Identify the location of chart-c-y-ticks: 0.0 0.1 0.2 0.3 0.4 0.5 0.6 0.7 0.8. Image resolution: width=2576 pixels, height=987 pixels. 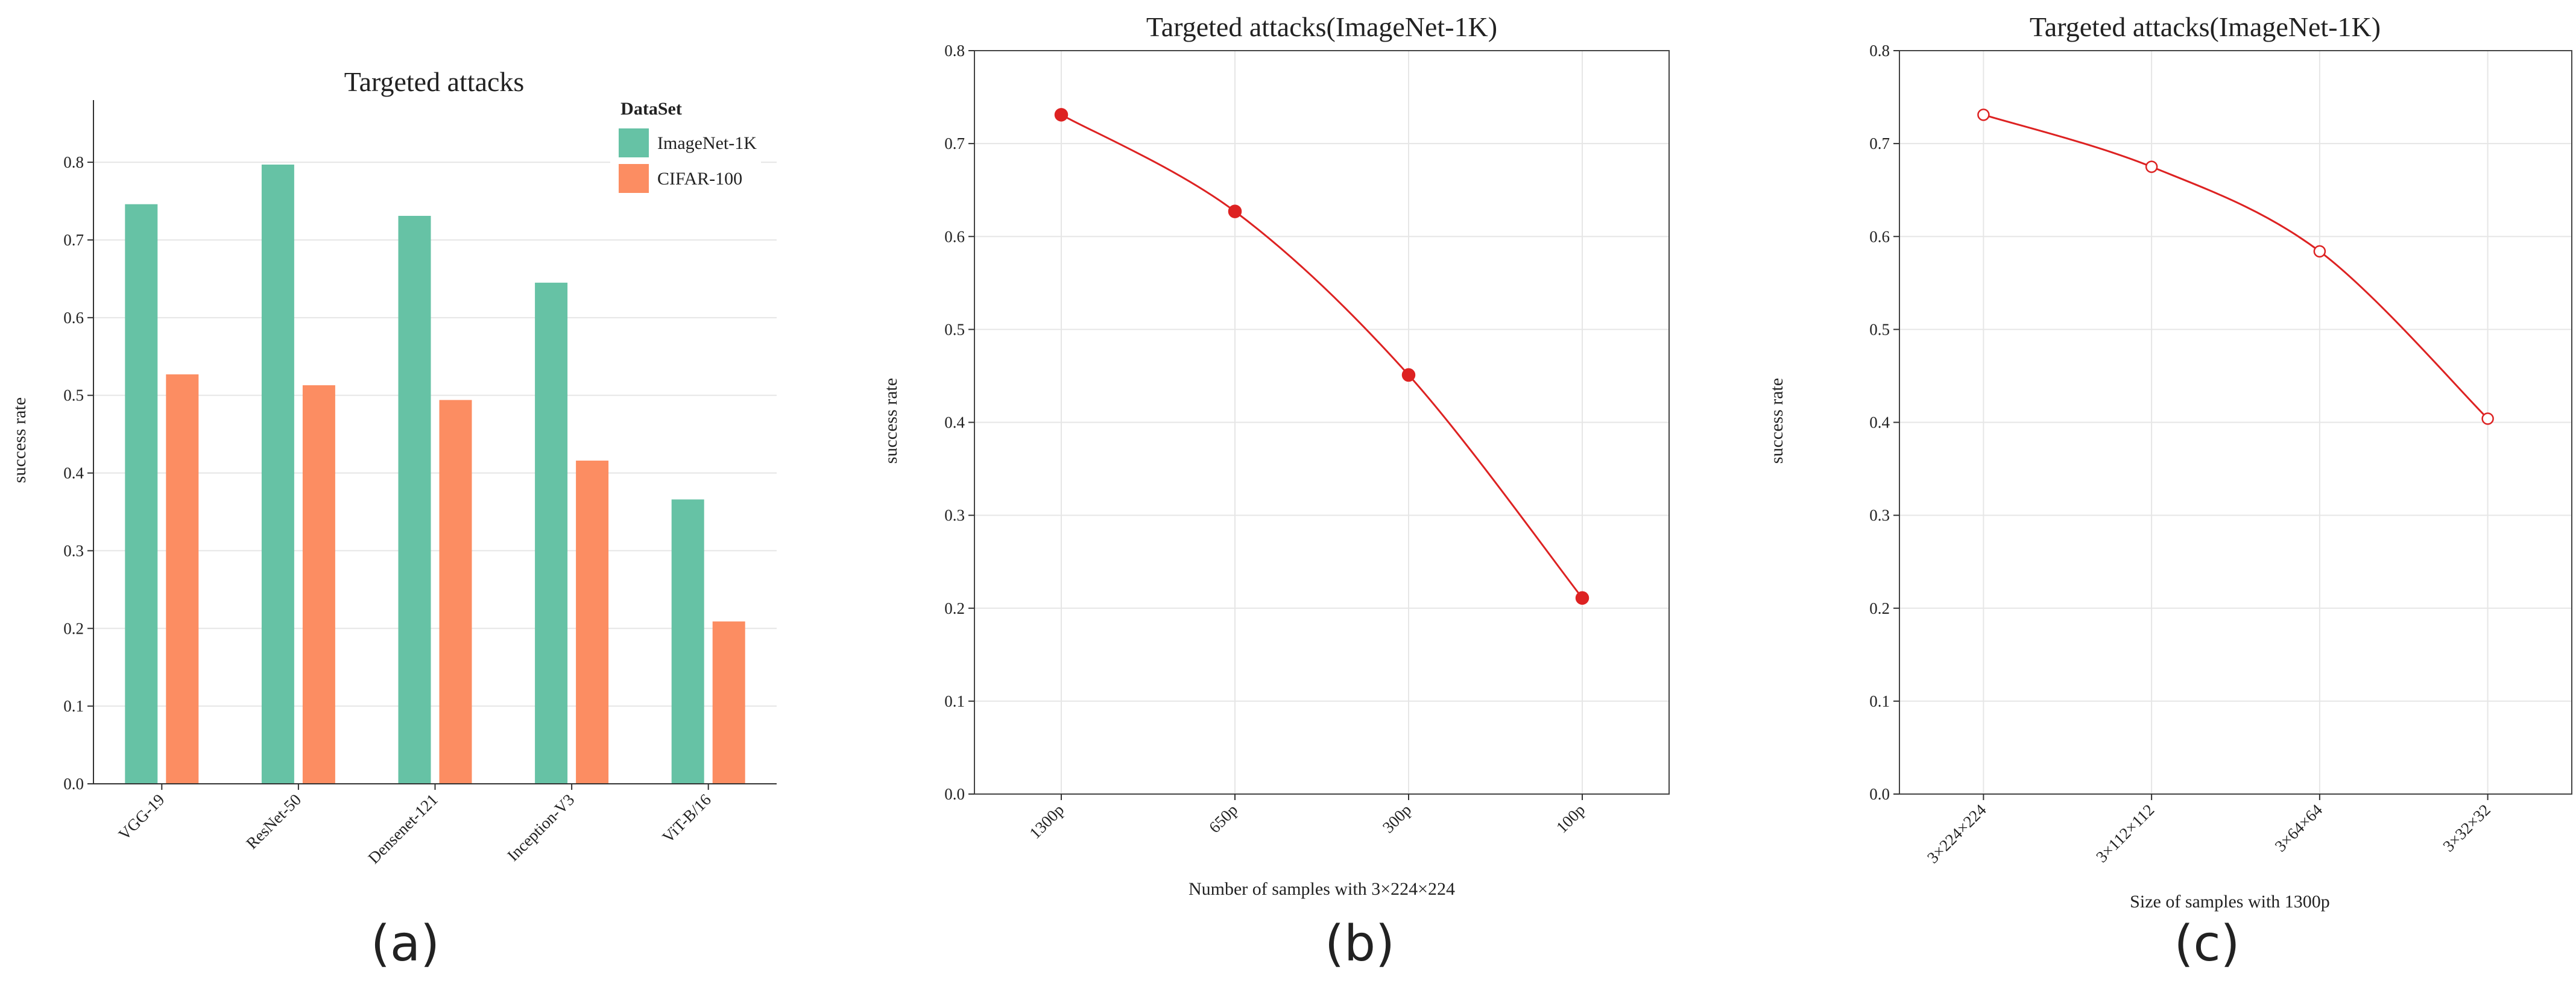
(1884, 422).